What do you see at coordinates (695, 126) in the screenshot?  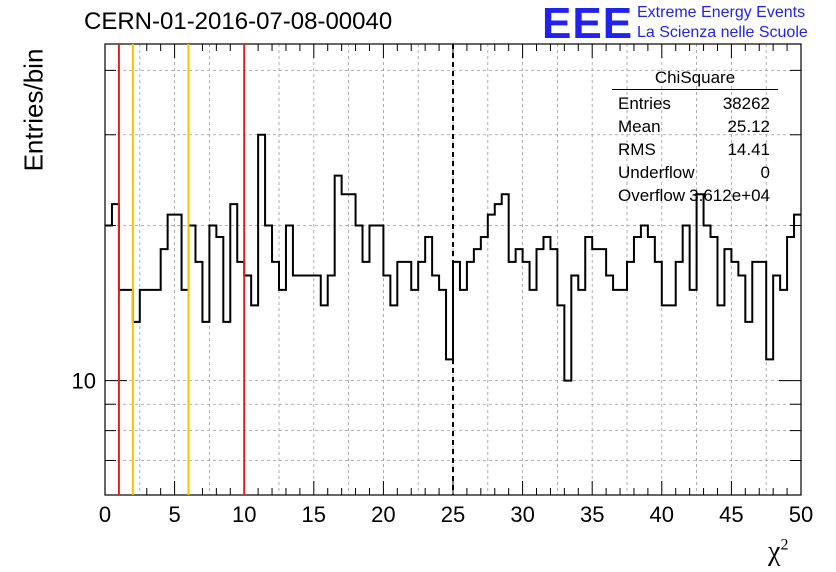 I see `stats-row-mean: Mean 25.12` at bounding box center [695, 126].